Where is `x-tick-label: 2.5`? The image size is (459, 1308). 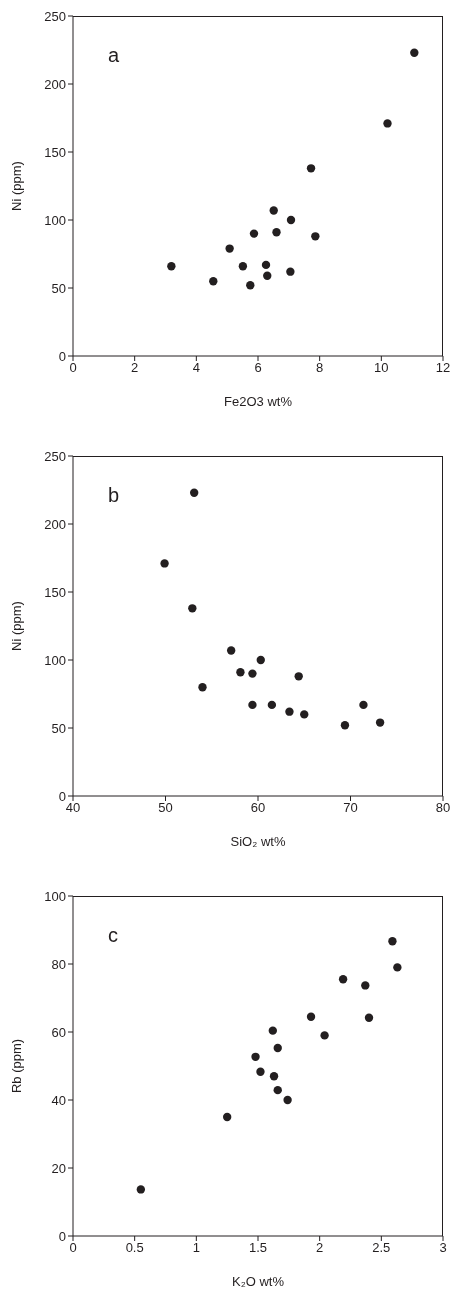
x-tick-label: 2.5 is located at coordinates (381, 1248).